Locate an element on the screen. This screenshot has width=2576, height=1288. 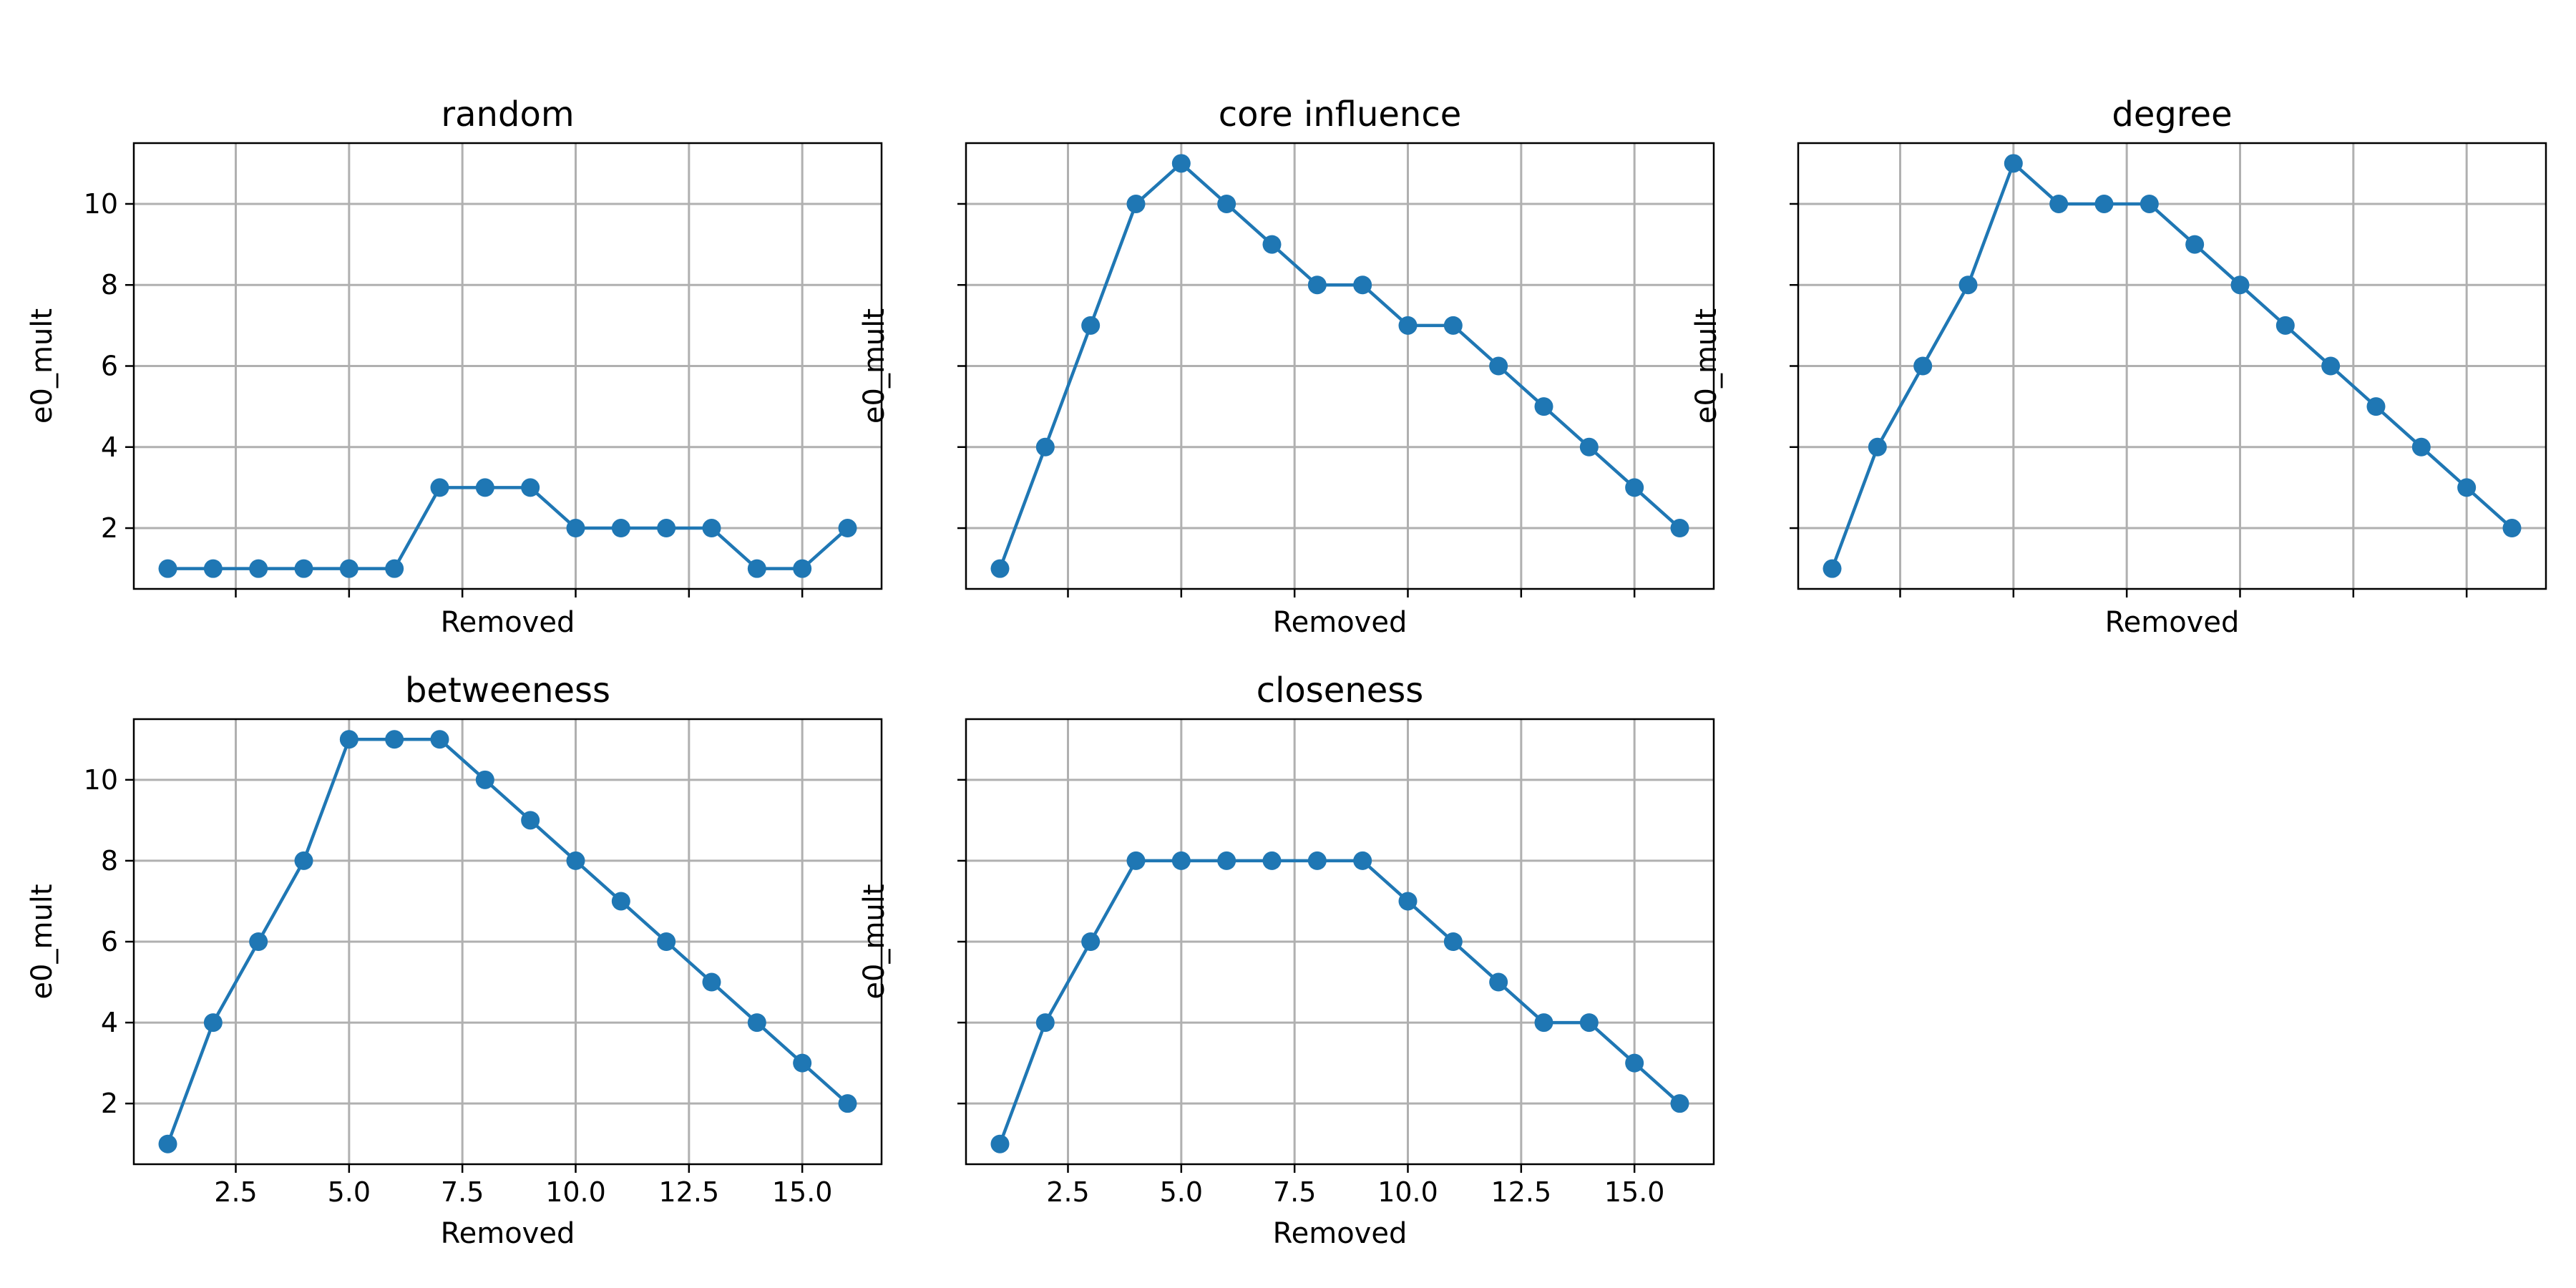
subplot-random: 2 4 6 8 10 random Removed e0_mult is located at coordinates (454, 366).